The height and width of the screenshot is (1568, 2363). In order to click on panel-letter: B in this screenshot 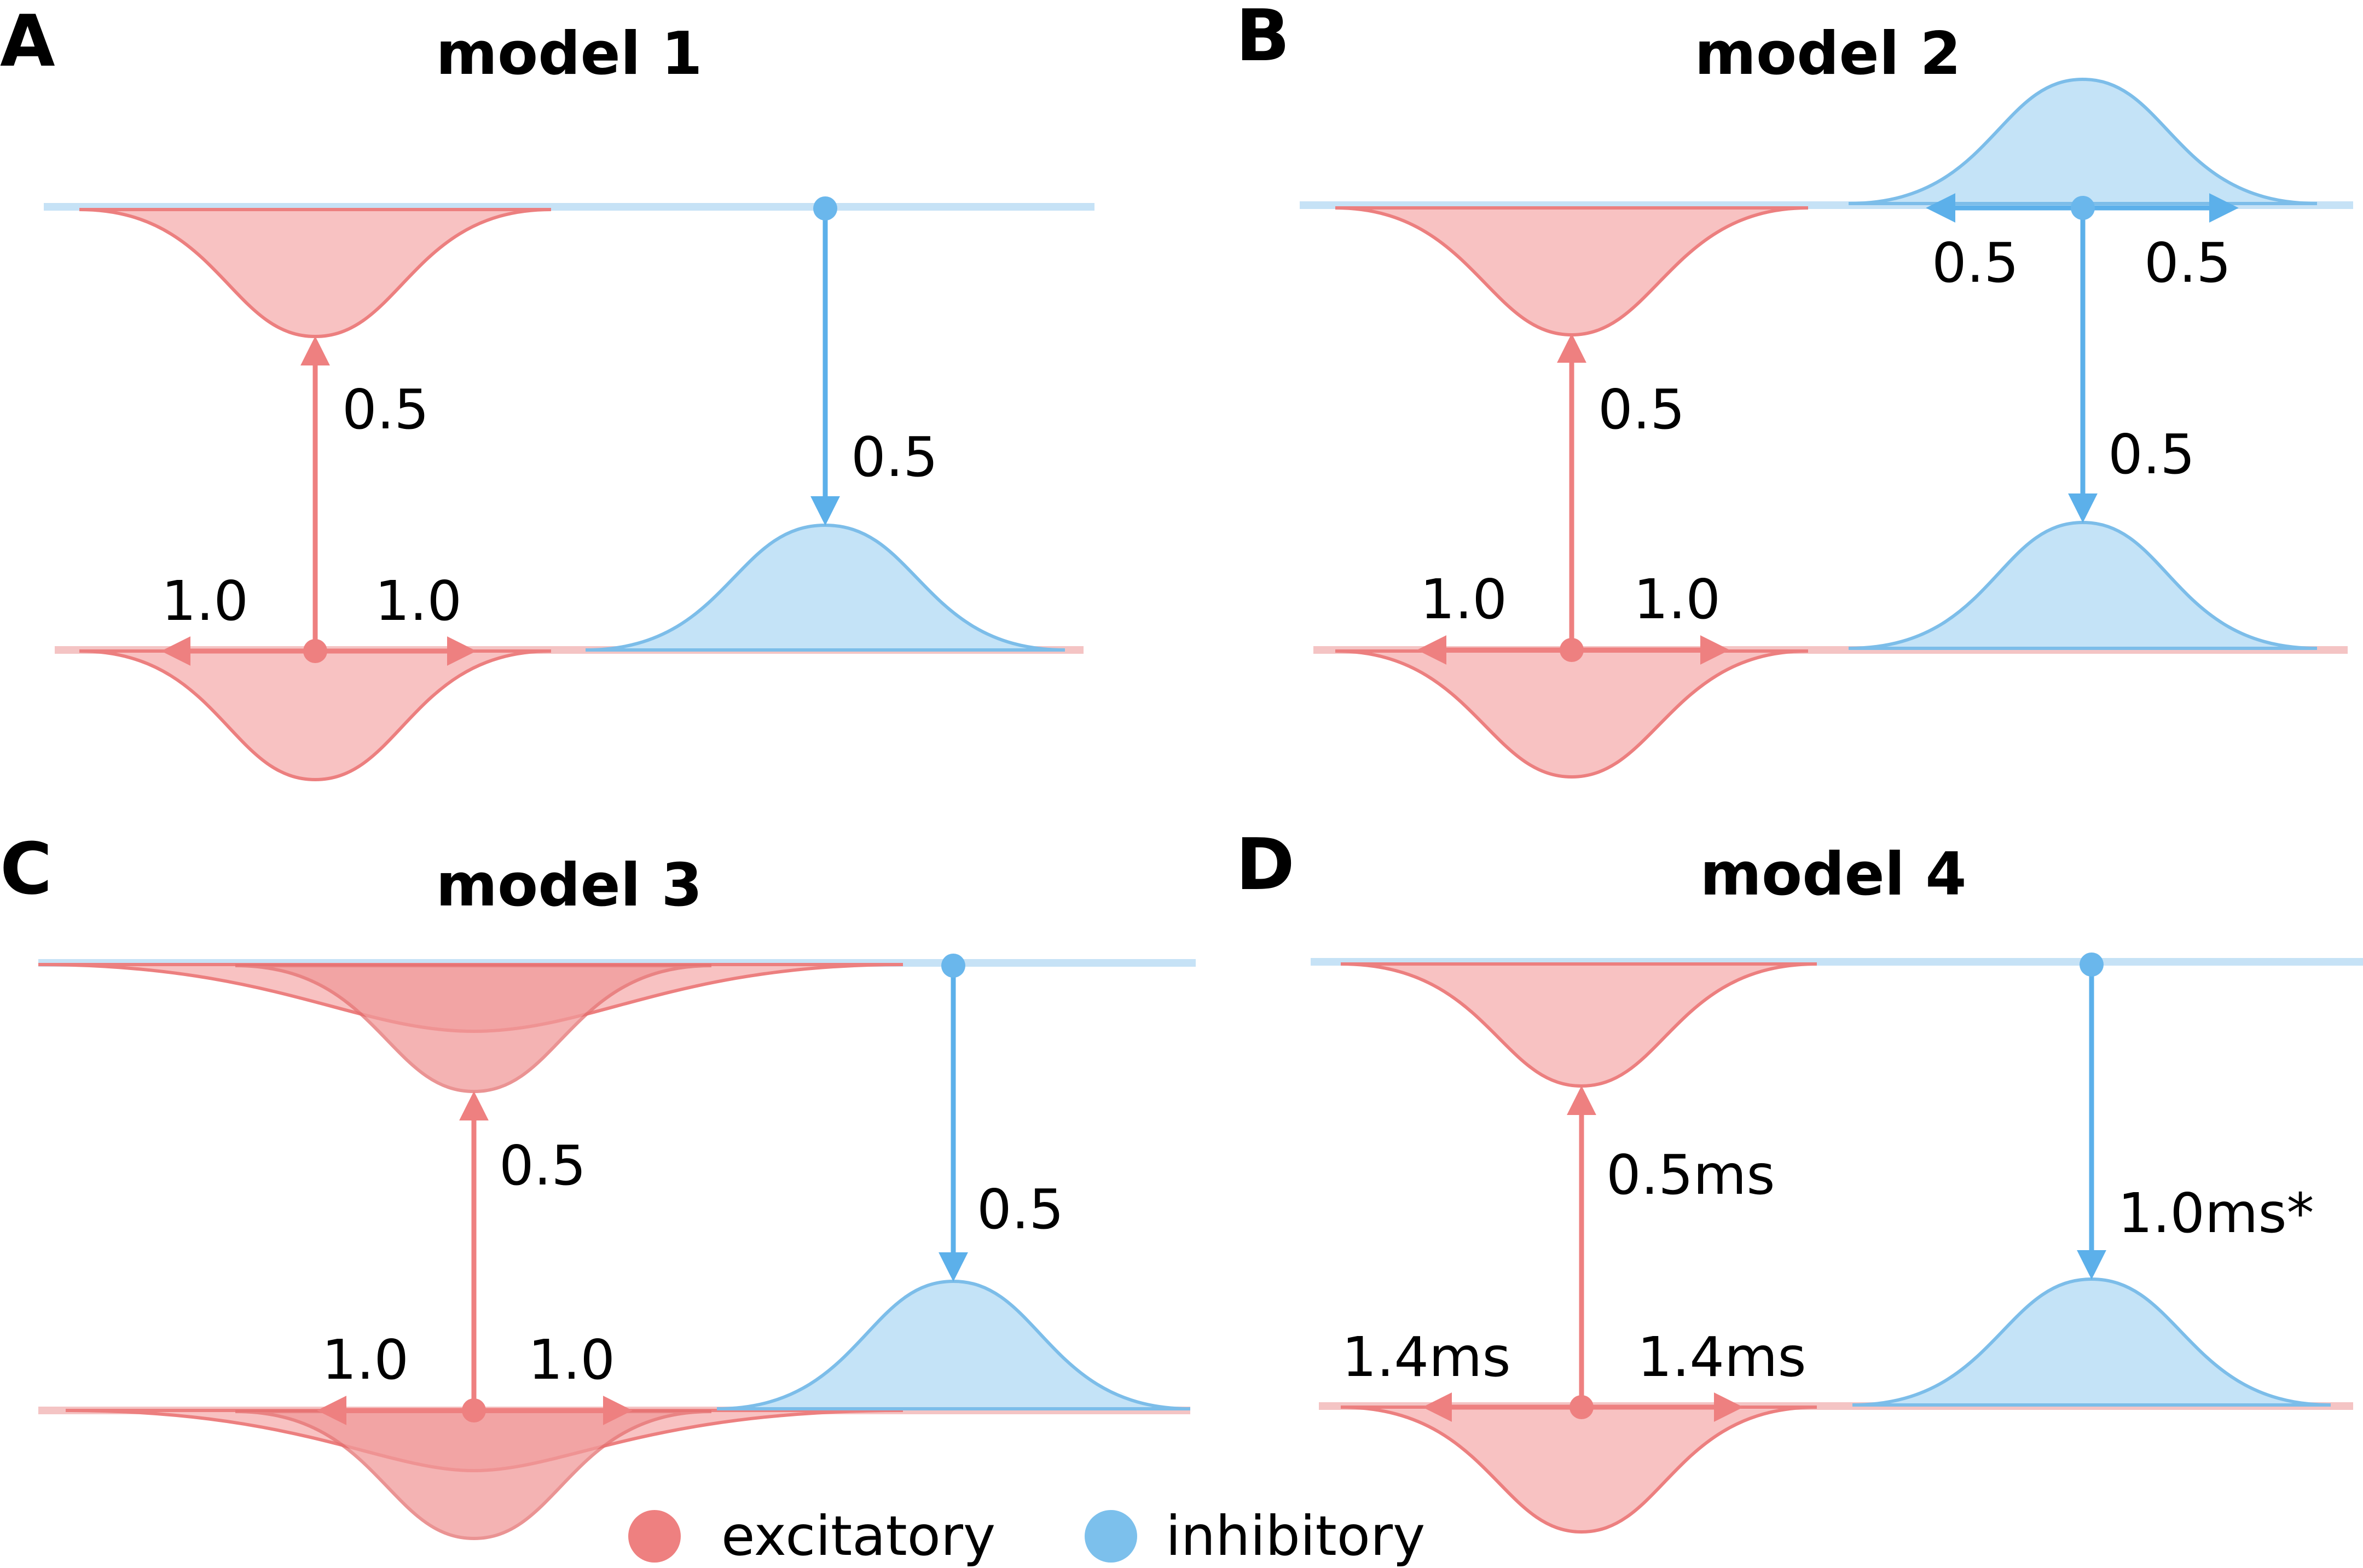, I will do `click(1263, 38)`.